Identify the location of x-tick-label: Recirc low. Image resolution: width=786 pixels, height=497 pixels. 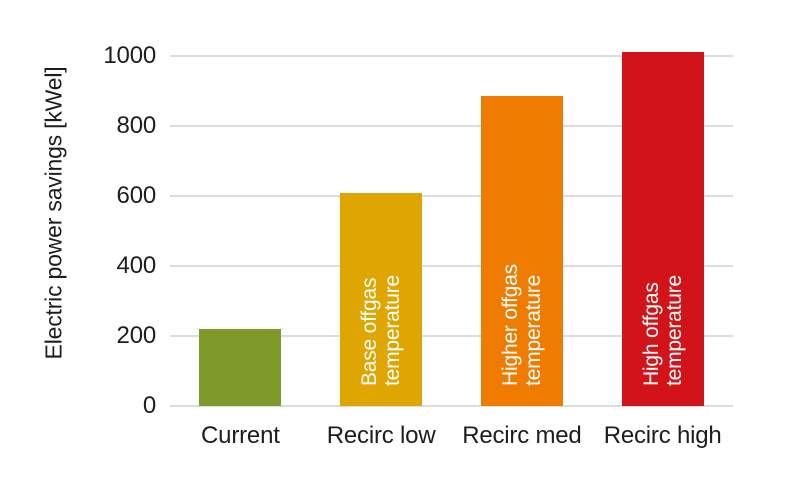
(381, 435).